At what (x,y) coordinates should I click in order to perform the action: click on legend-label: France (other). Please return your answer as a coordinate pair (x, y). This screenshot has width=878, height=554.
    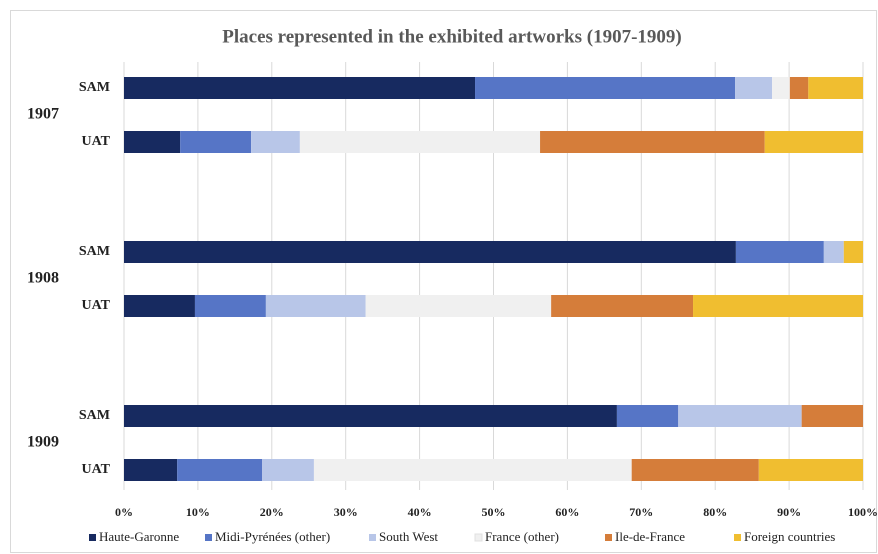
    Looking at the image, I should click on (522, 536).